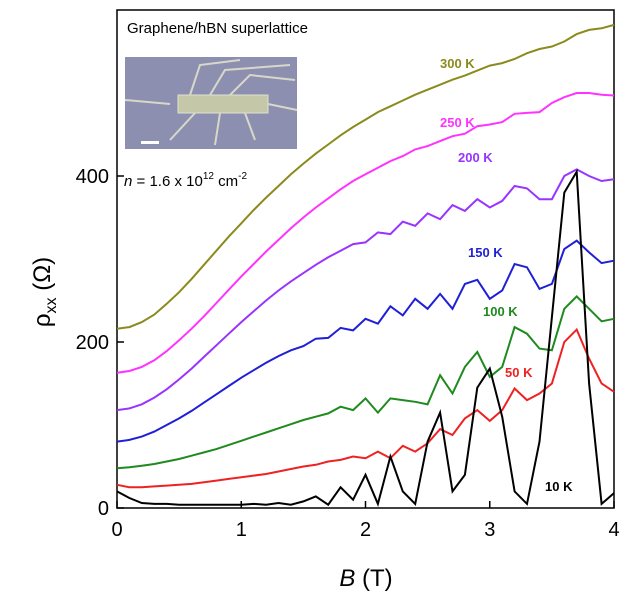 The width and height of the screenshot is (632, 600). Describe the element at coordinates (489, 530) in the screenshot. I see `x-tick-label: 3` at that location.